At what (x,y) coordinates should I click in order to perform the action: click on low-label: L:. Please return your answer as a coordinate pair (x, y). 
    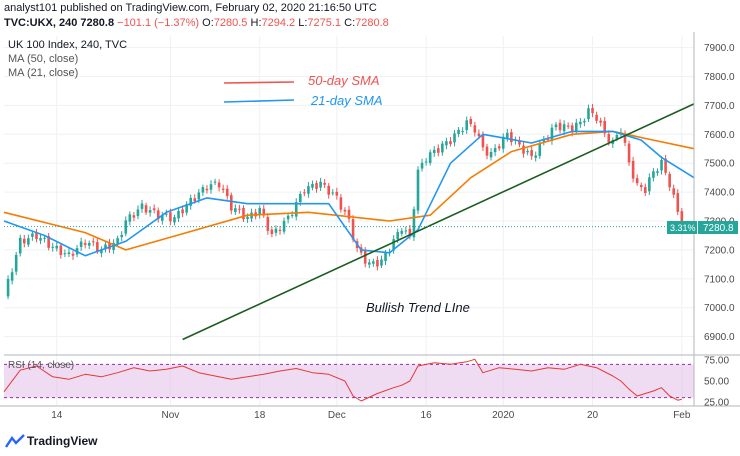
    Looking at the image, I should click on (303, 23).